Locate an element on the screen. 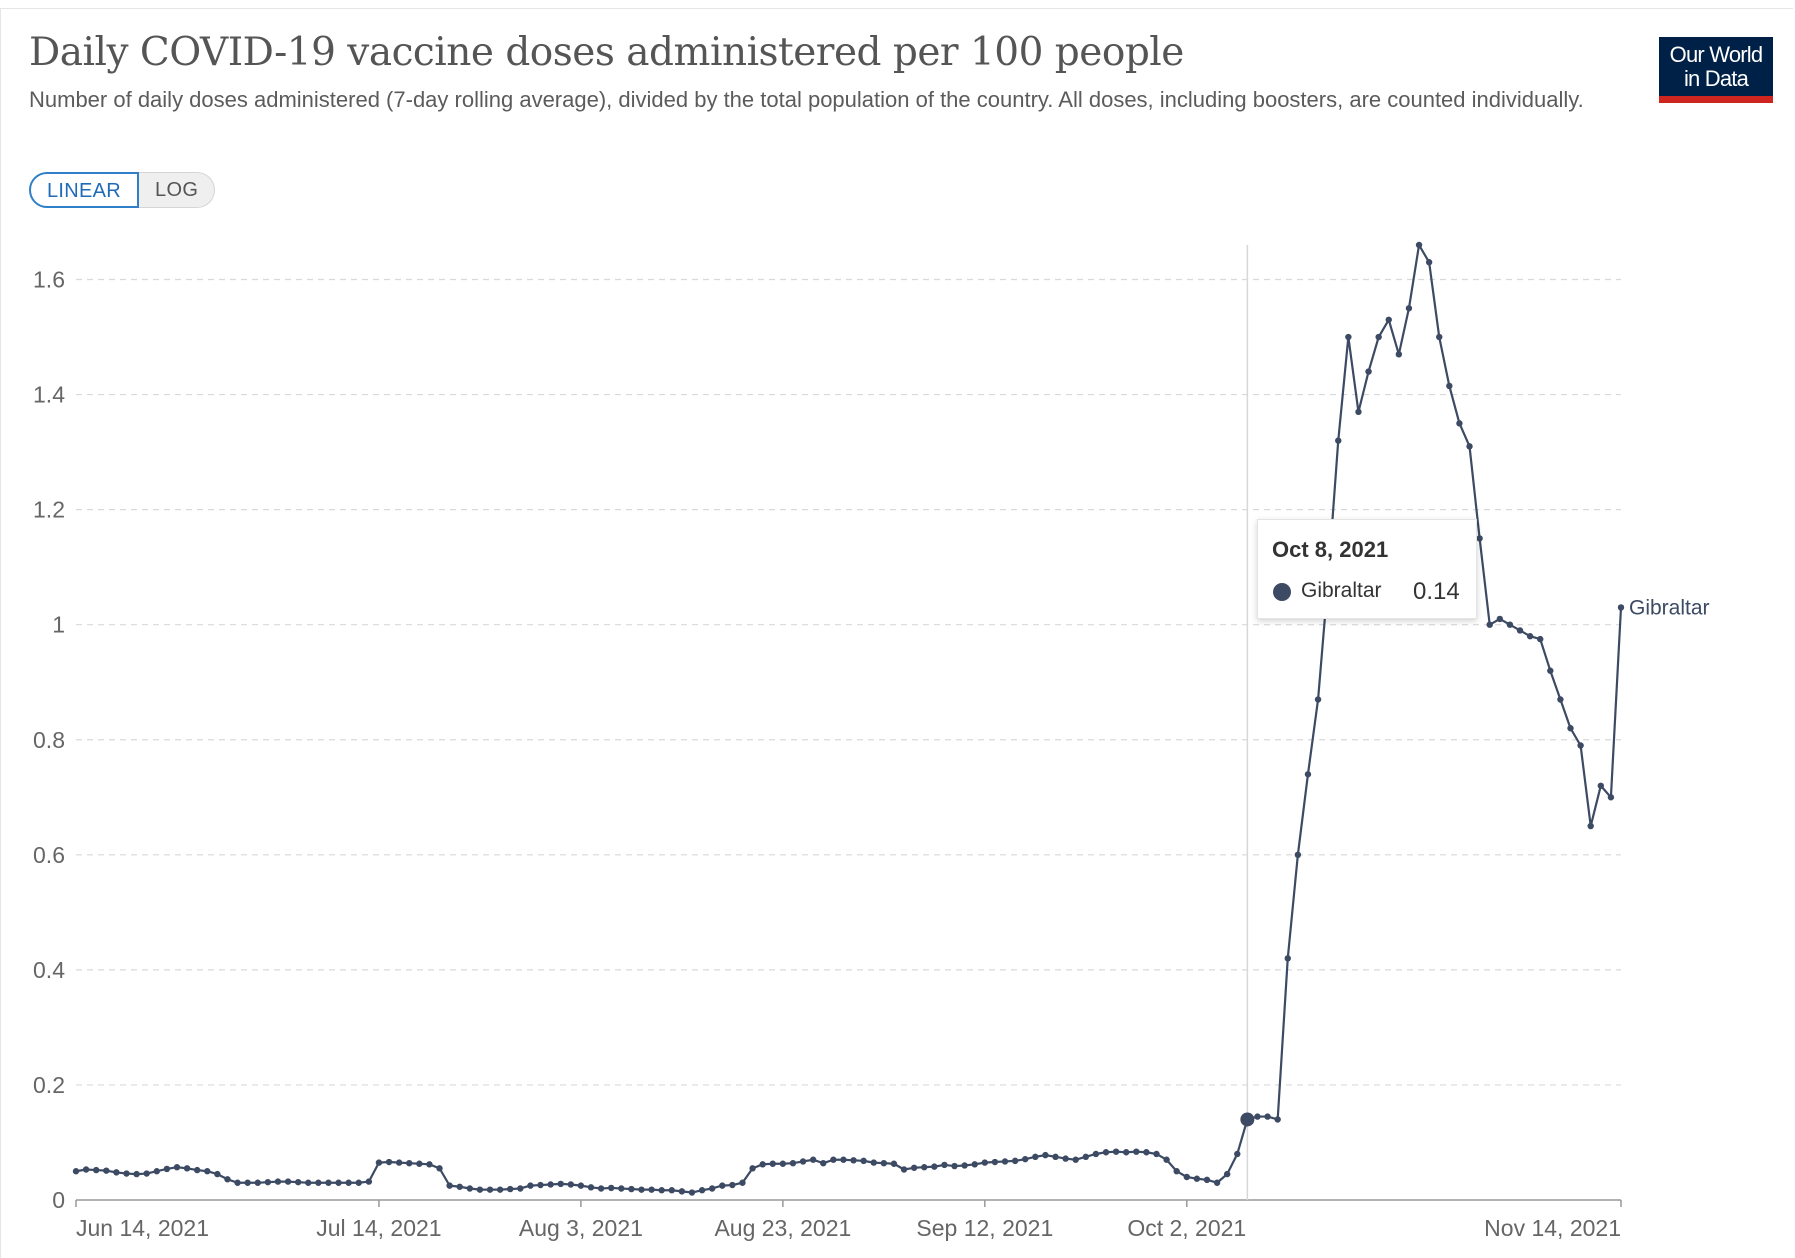  y-tick-label: 0.8 is located at coordinates (49, 740).